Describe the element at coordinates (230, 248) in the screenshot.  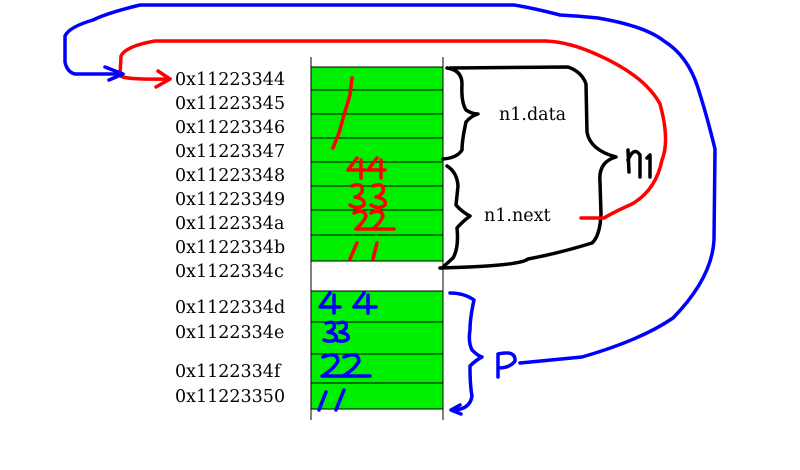
I see `address-label: 0x1122334b` at that location.